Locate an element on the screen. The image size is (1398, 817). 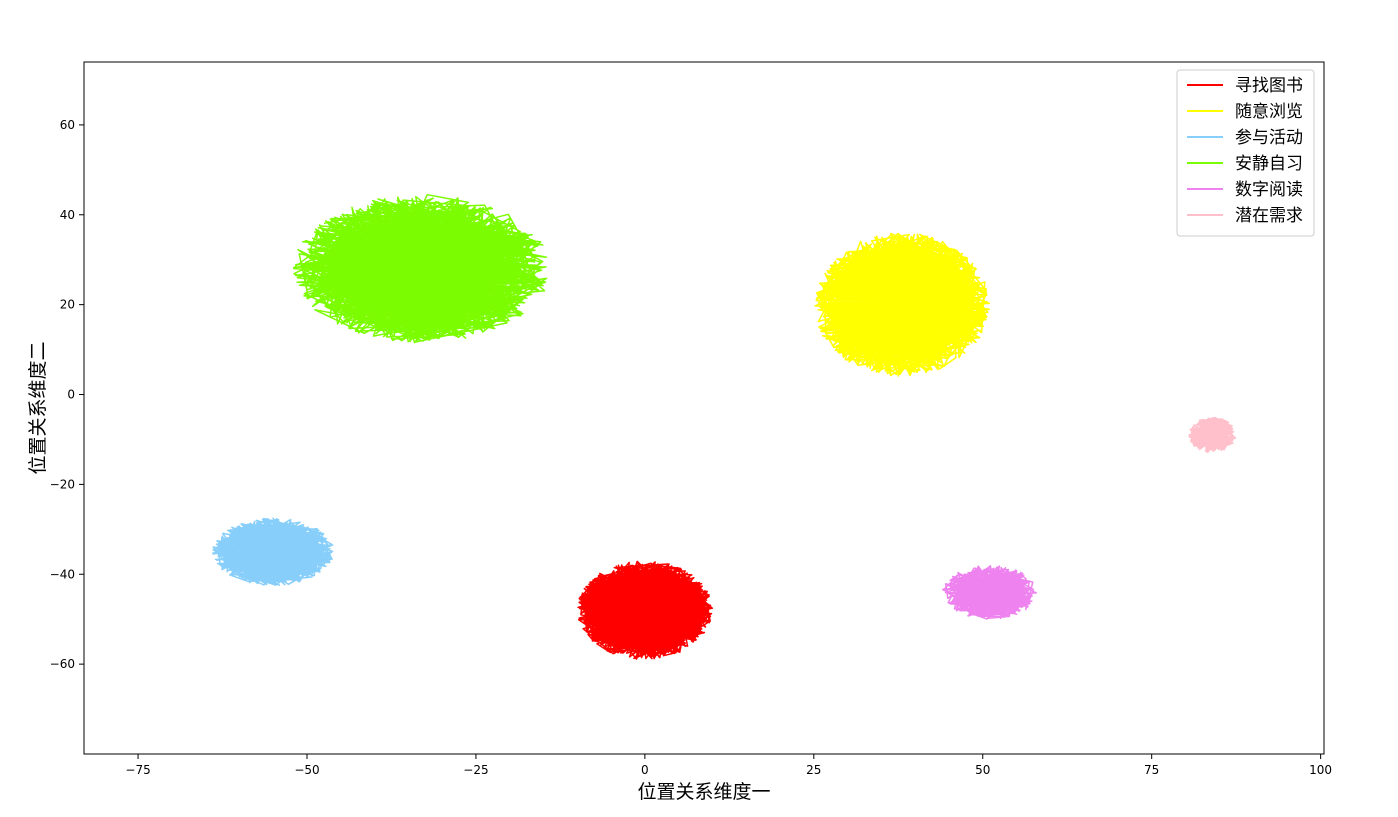
x-tick-label: 25 is located at coordinates (813, 770).